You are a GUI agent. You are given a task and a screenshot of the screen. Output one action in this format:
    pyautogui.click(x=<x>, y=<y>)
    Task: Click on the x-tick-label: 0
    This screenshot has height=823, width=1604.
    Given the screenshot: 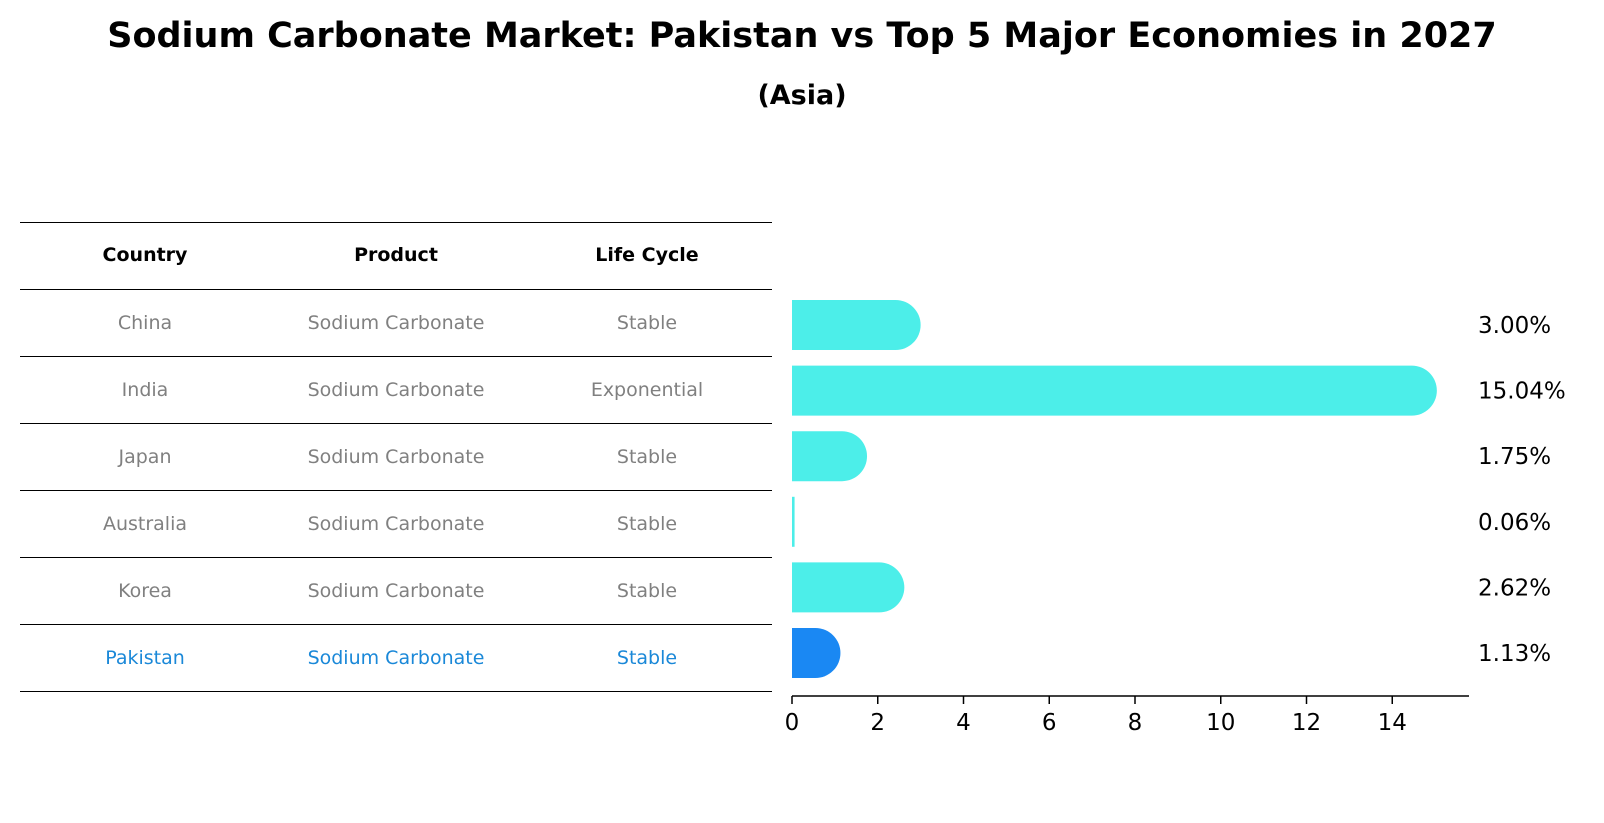 What is the action you would take?
    pyautogui.click(x=792, y=723)
    